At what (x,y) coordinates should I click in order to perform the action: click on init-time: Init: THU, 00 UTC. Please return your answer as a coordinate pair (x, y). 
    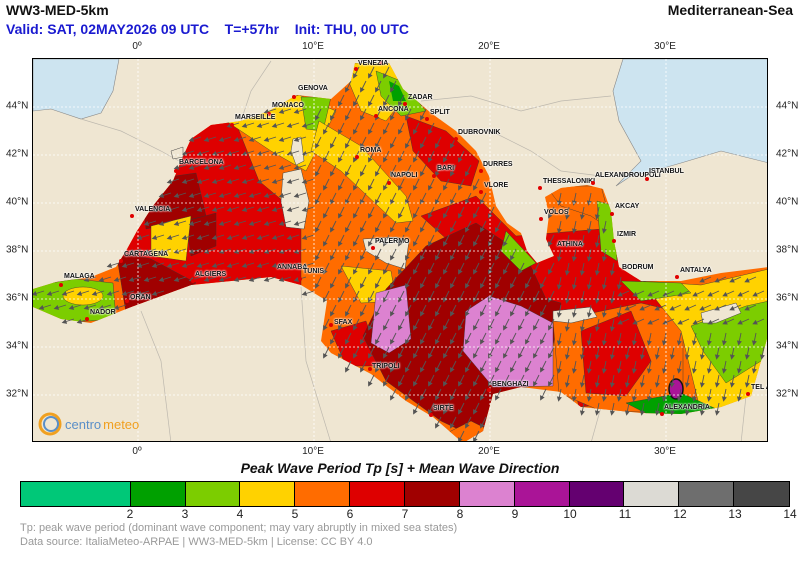
    Looking at the image, I should click on (352, 29).